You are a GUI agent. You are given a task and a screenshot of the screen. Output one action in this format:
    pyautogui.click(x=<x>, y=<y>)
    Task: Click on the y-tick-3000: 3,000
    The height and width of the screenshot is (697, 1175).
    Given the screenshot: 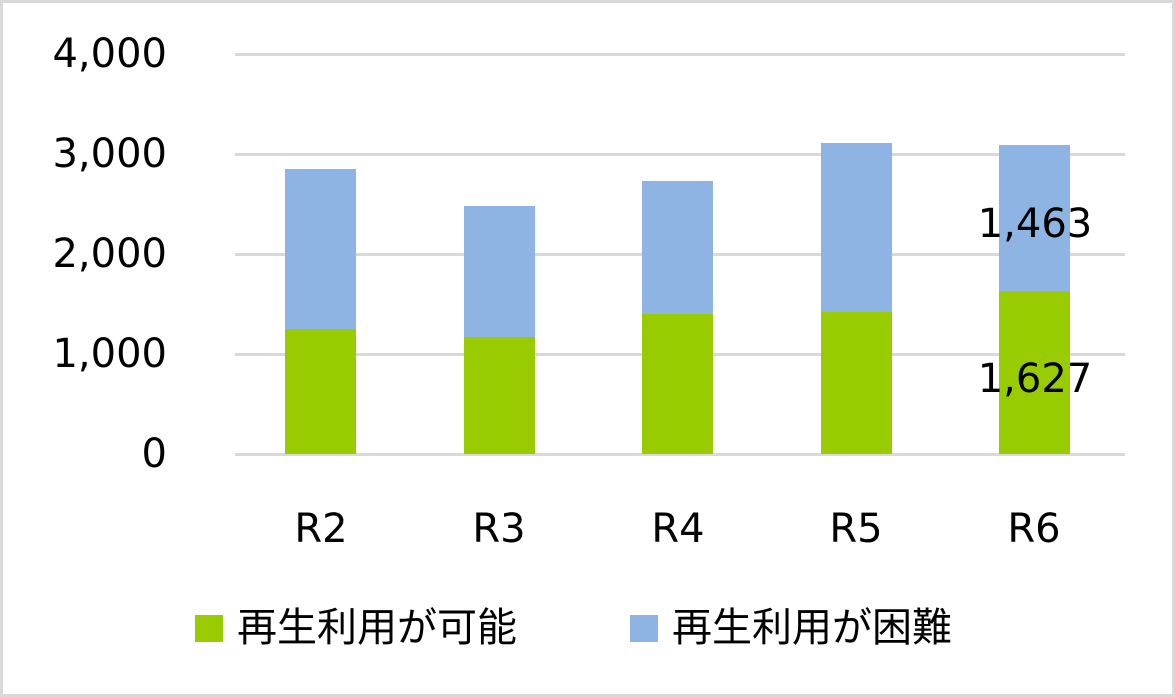 What is the action you would take?
    pyautogui.click(x=109, y=154)
    